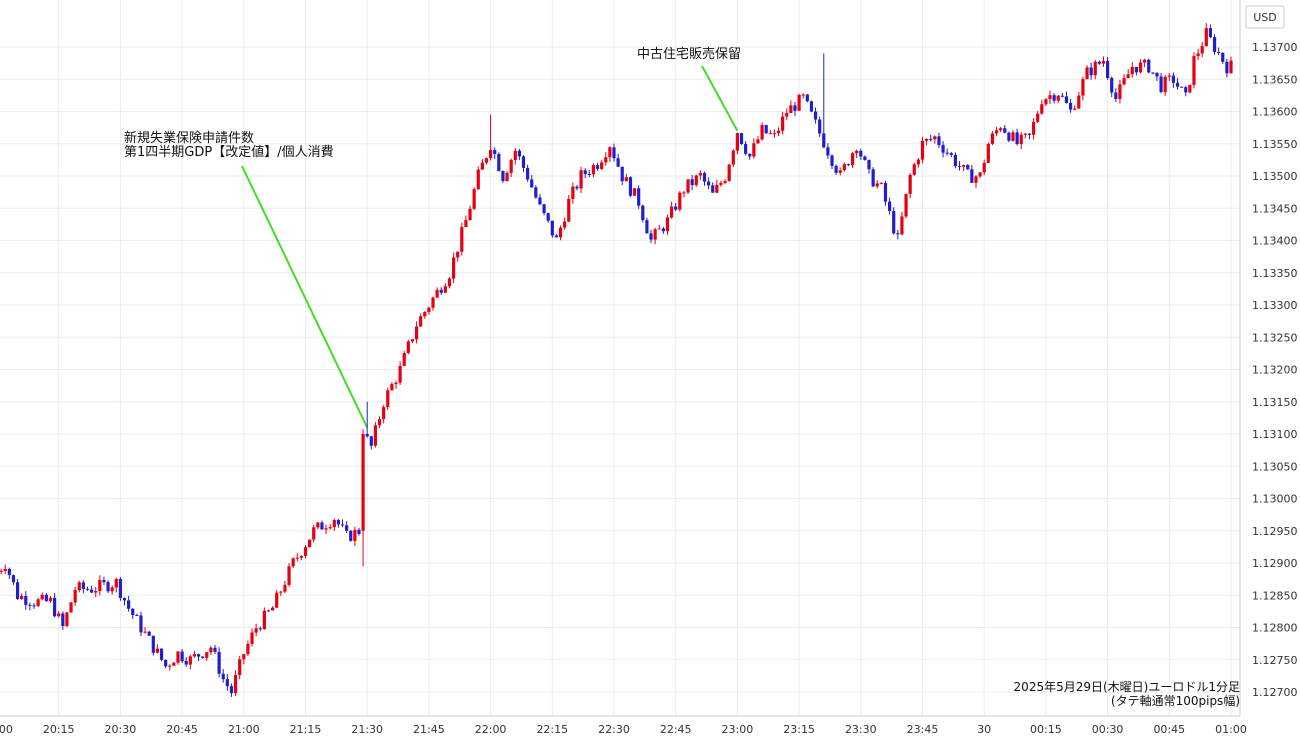  What do you see at coordinates (1275, 595) in the screenshot?
I see `y-tick-label: 1.12850` at bounding box center [1275, 595].